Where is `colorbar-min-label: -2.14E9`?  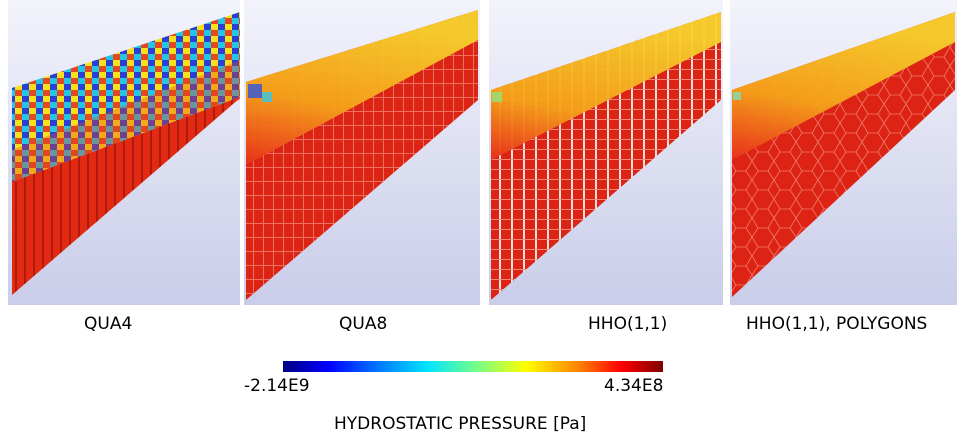 colorbar-min-label: -2.14E9 is located at coordinates (277, 386).